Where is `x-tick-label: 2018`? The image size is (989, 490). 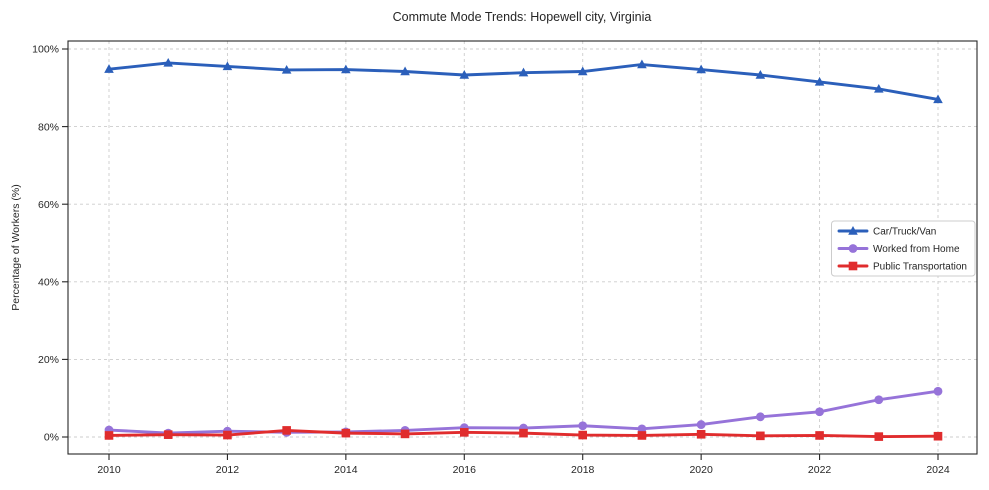 x-tick-label: 2018 is located at coordinates (583, 470).